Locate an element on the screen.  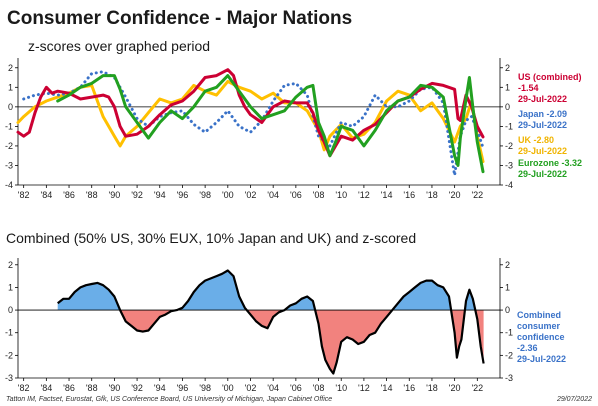
series-label-japan: Japan -2.09 is located at coordinates (542, 114).